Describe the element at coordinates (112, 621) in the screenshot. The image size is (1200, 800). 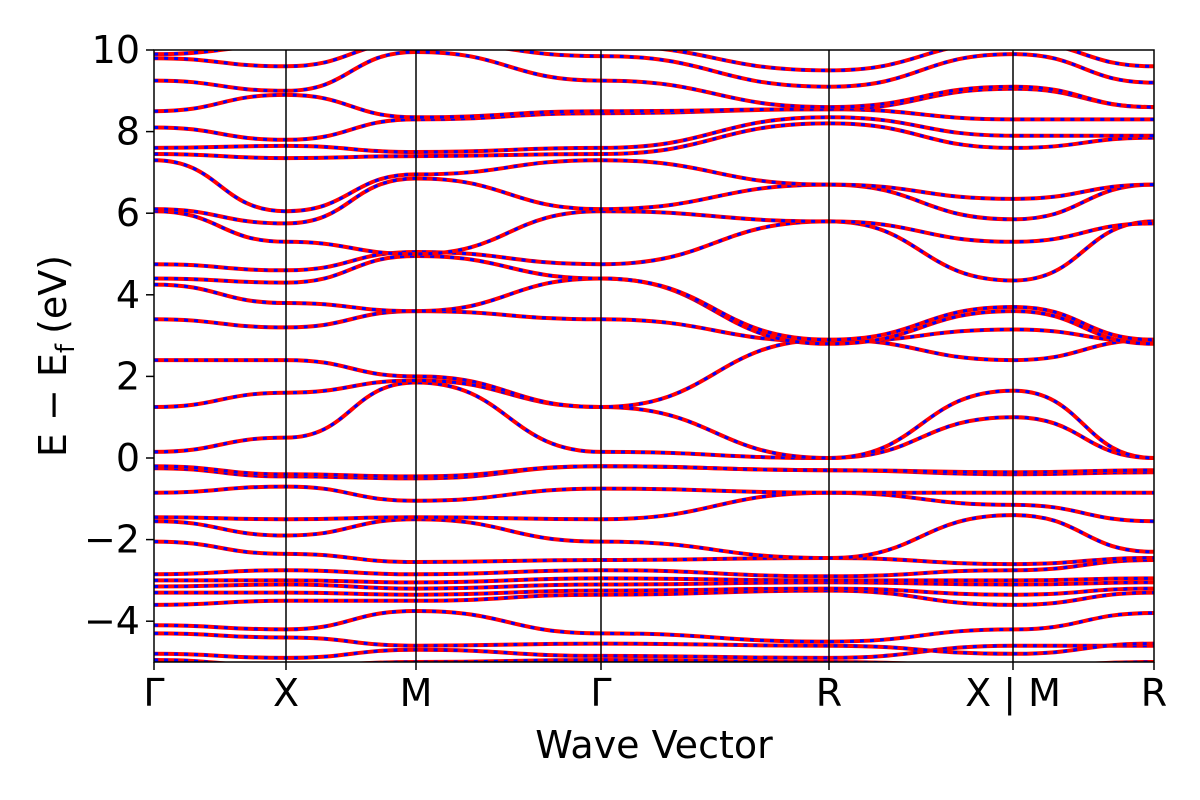
I see `y-tick-label-0: −4` at that location.